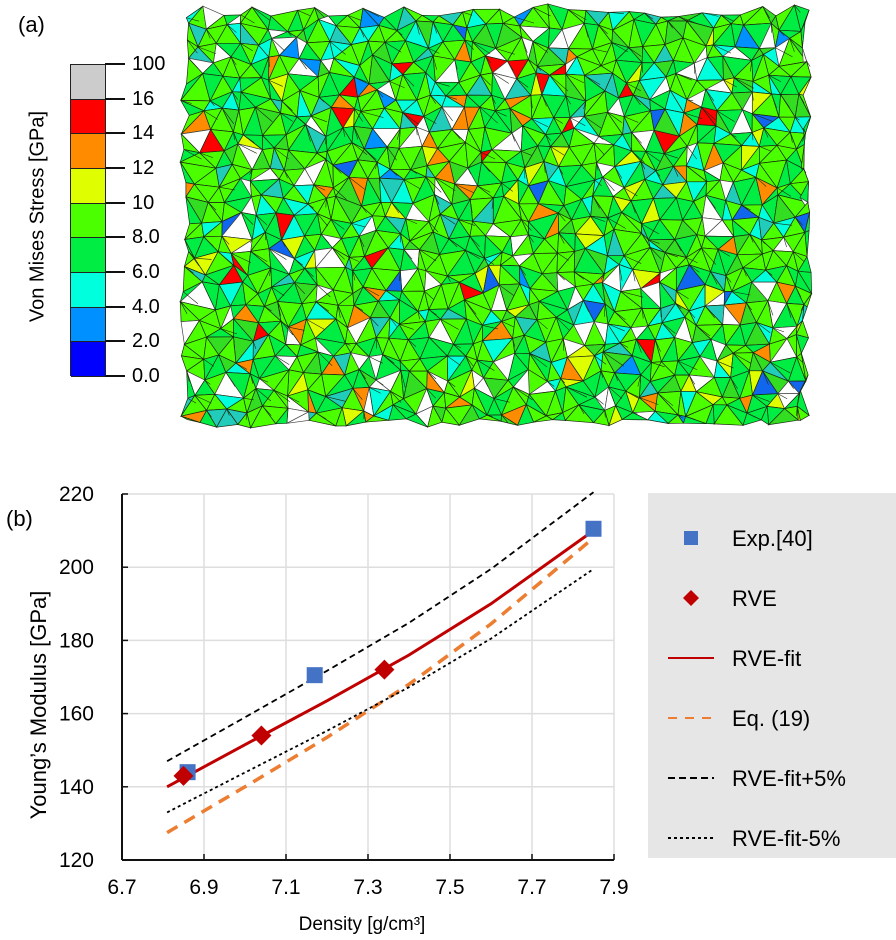 This screenshot has height=940, width=896. I want to click on series-line-rve-fit, so click(380, 659).